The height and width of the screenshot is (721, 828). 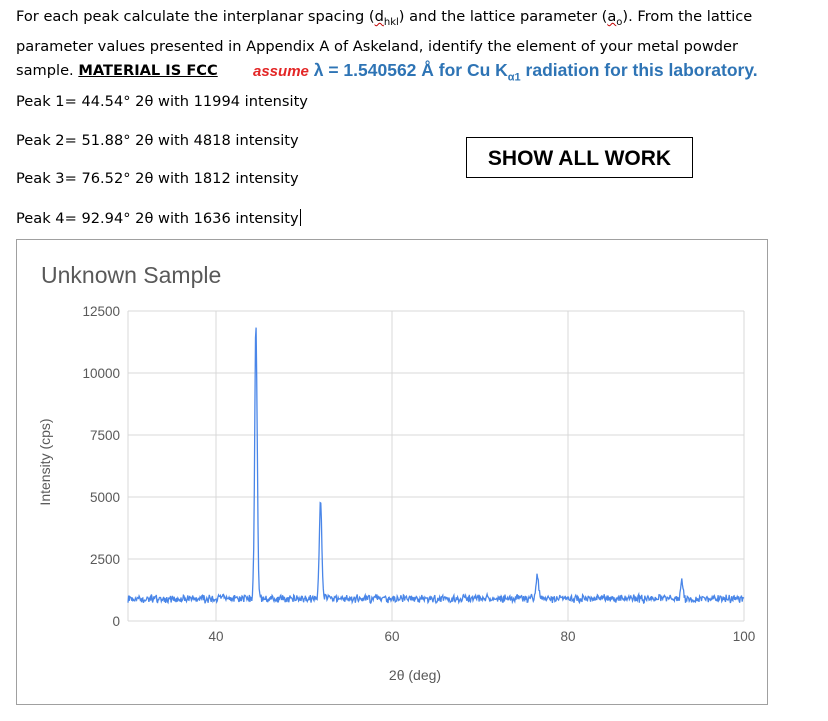 I want to click on material-note: MATERIAL IS FCC, so click(x=148, y=70).